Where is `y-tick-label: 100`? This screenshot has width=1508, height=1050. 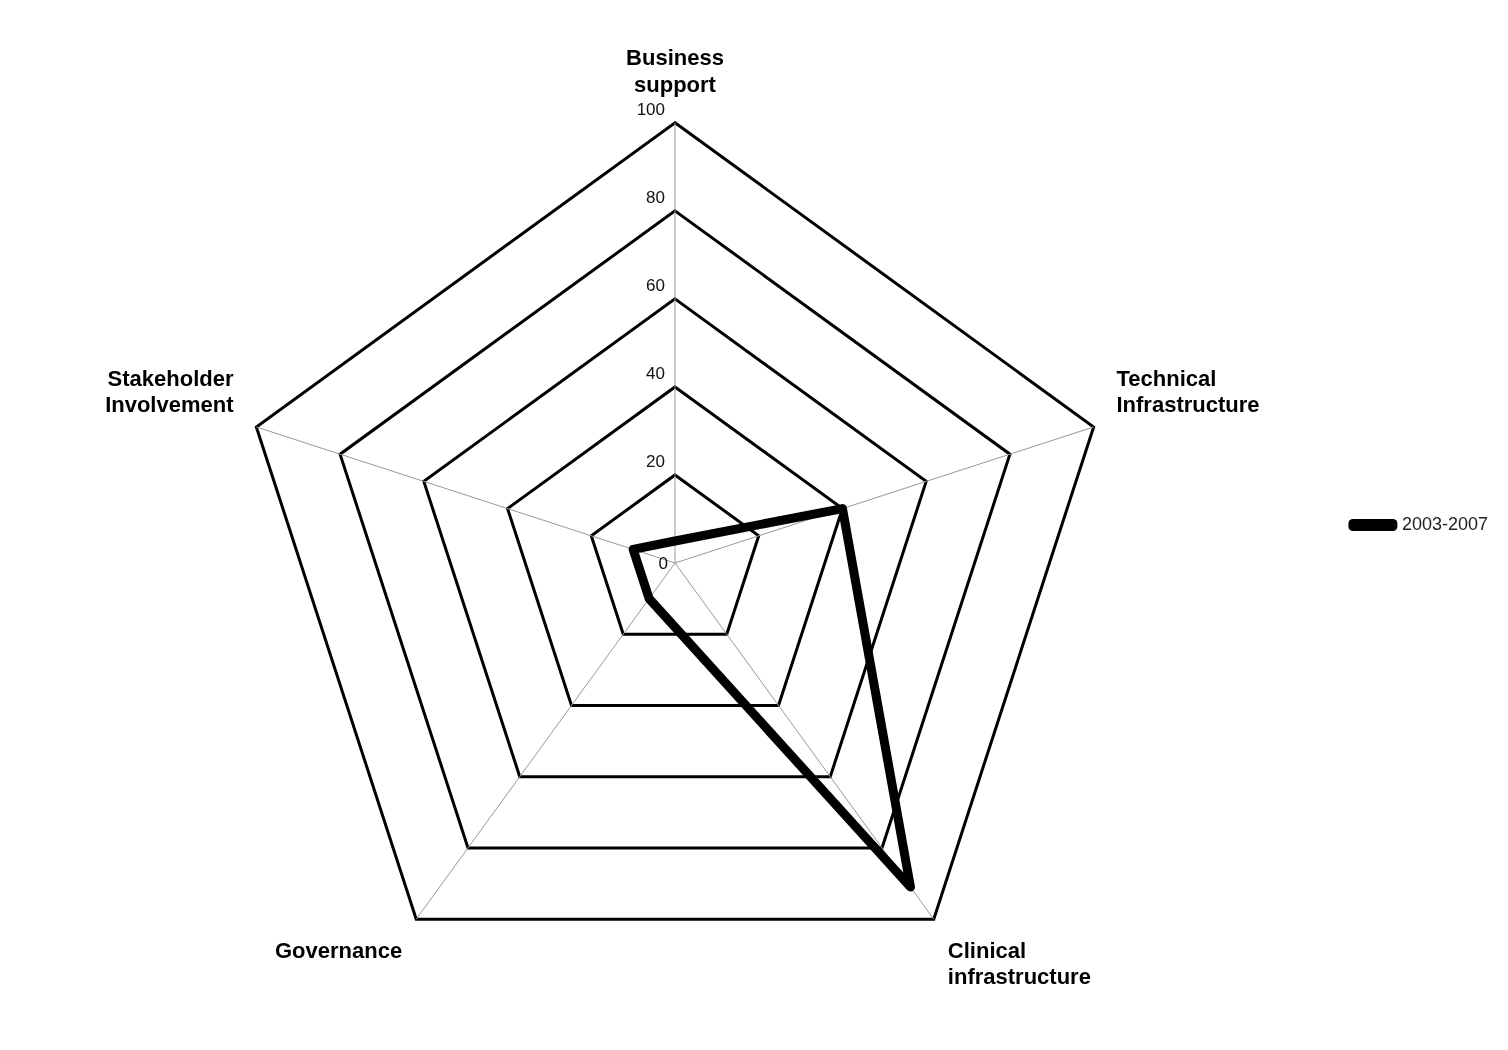 y-tick-label: 100 is located at coordinates (650, 109).